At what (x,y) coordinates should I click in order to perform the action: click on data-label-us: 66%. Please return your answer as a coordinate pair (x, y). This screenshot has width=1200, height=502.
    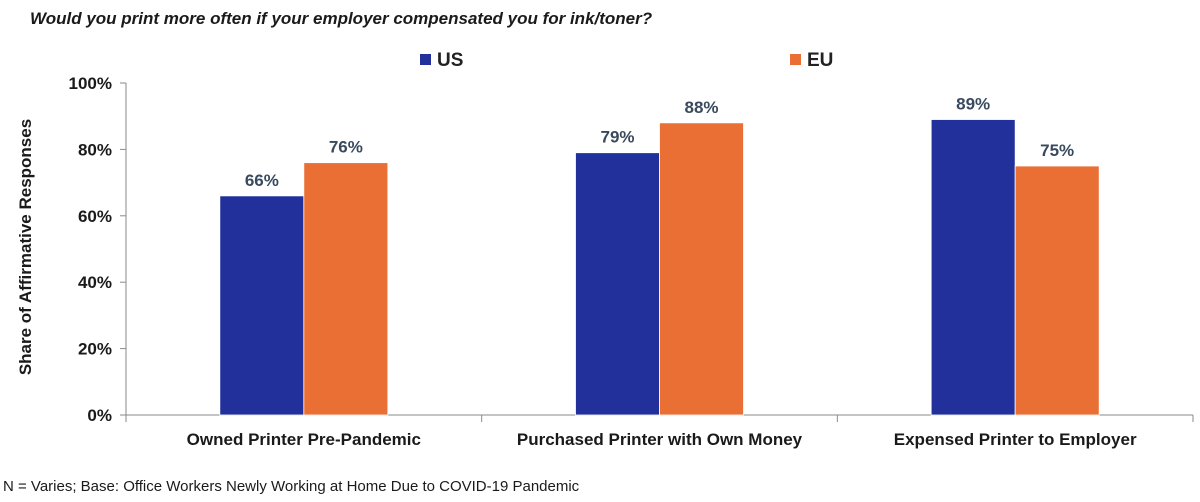
    Looking at the image, I should click on (262, 180).